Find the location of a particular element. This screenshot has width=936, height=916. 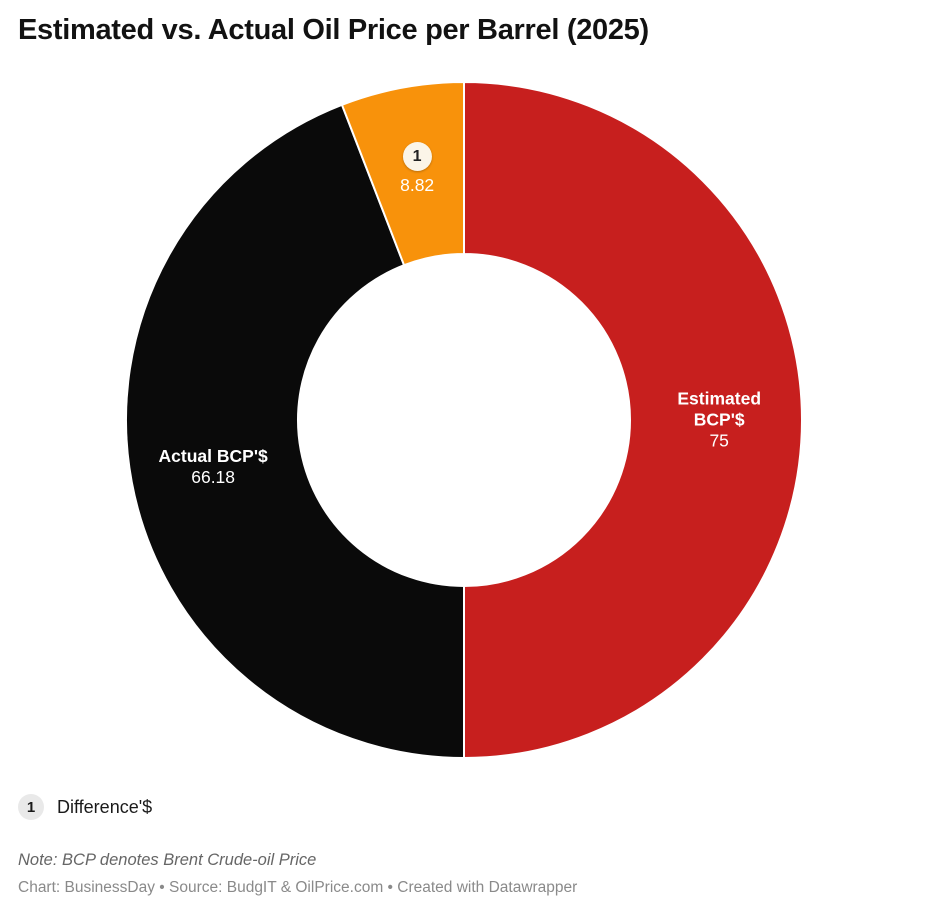

legend: 1 Difference'$ is located at coordinates (85, 807).